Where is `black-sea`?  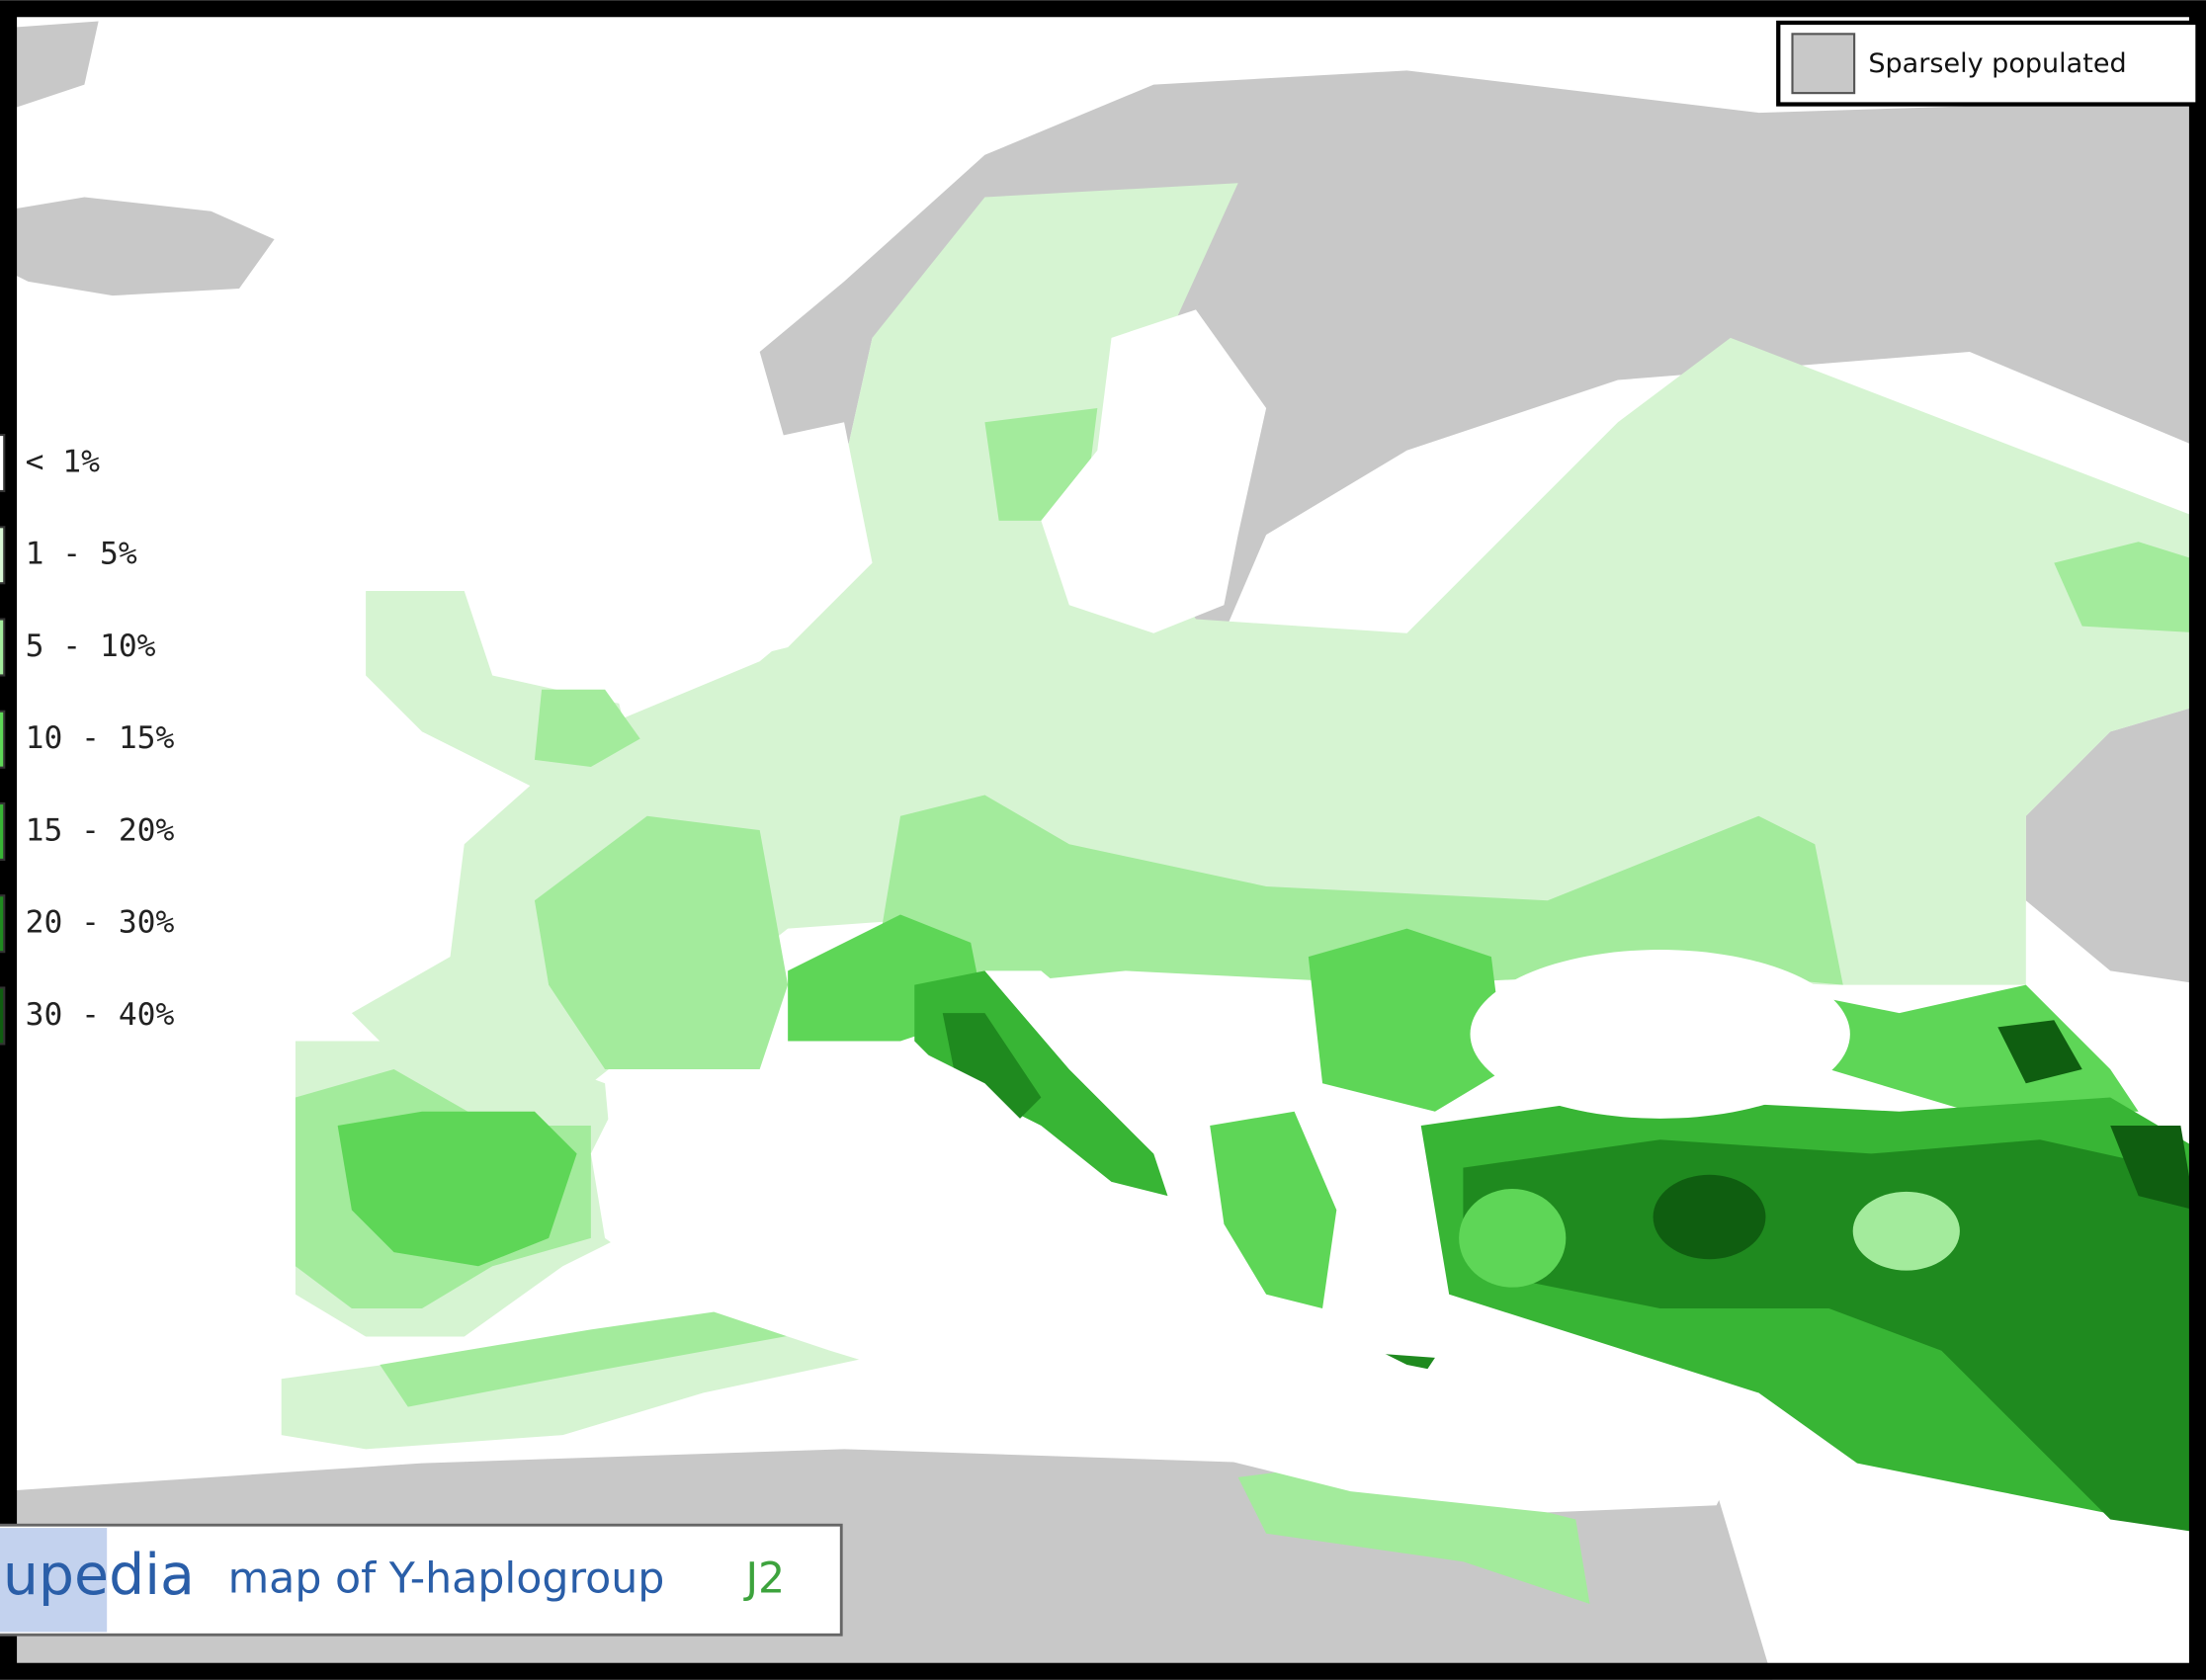
black-sea is located at coordinates (1660, 1034).